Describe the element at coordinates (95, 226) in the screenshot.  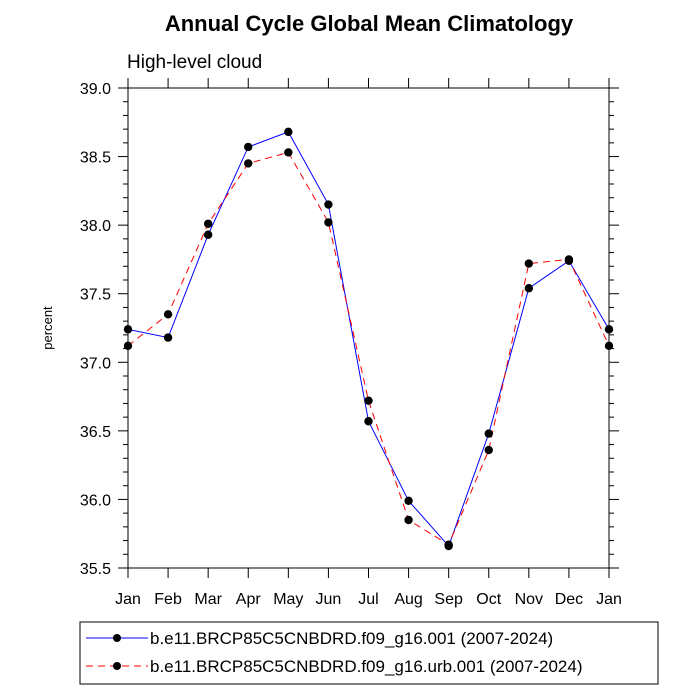
I see `y-tick-label: 38.0` at that location.